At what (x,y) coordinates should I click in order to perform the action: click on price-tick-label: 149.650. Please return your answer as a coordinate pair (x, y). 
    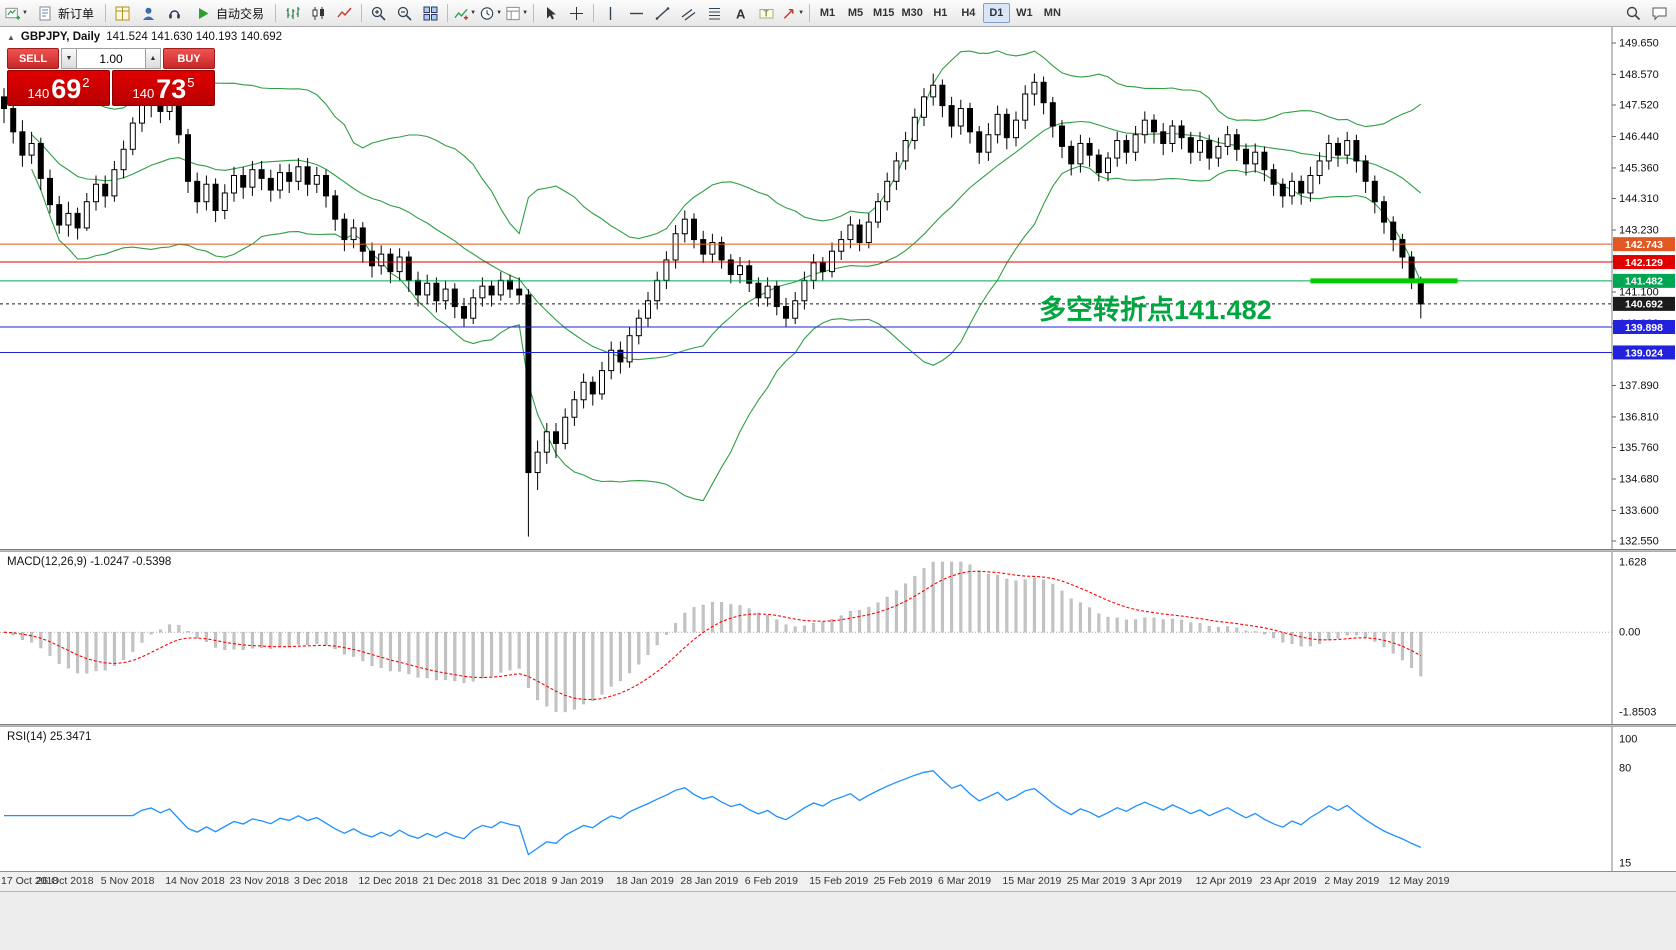
    Looking at the image, I should click on (1639, 44).